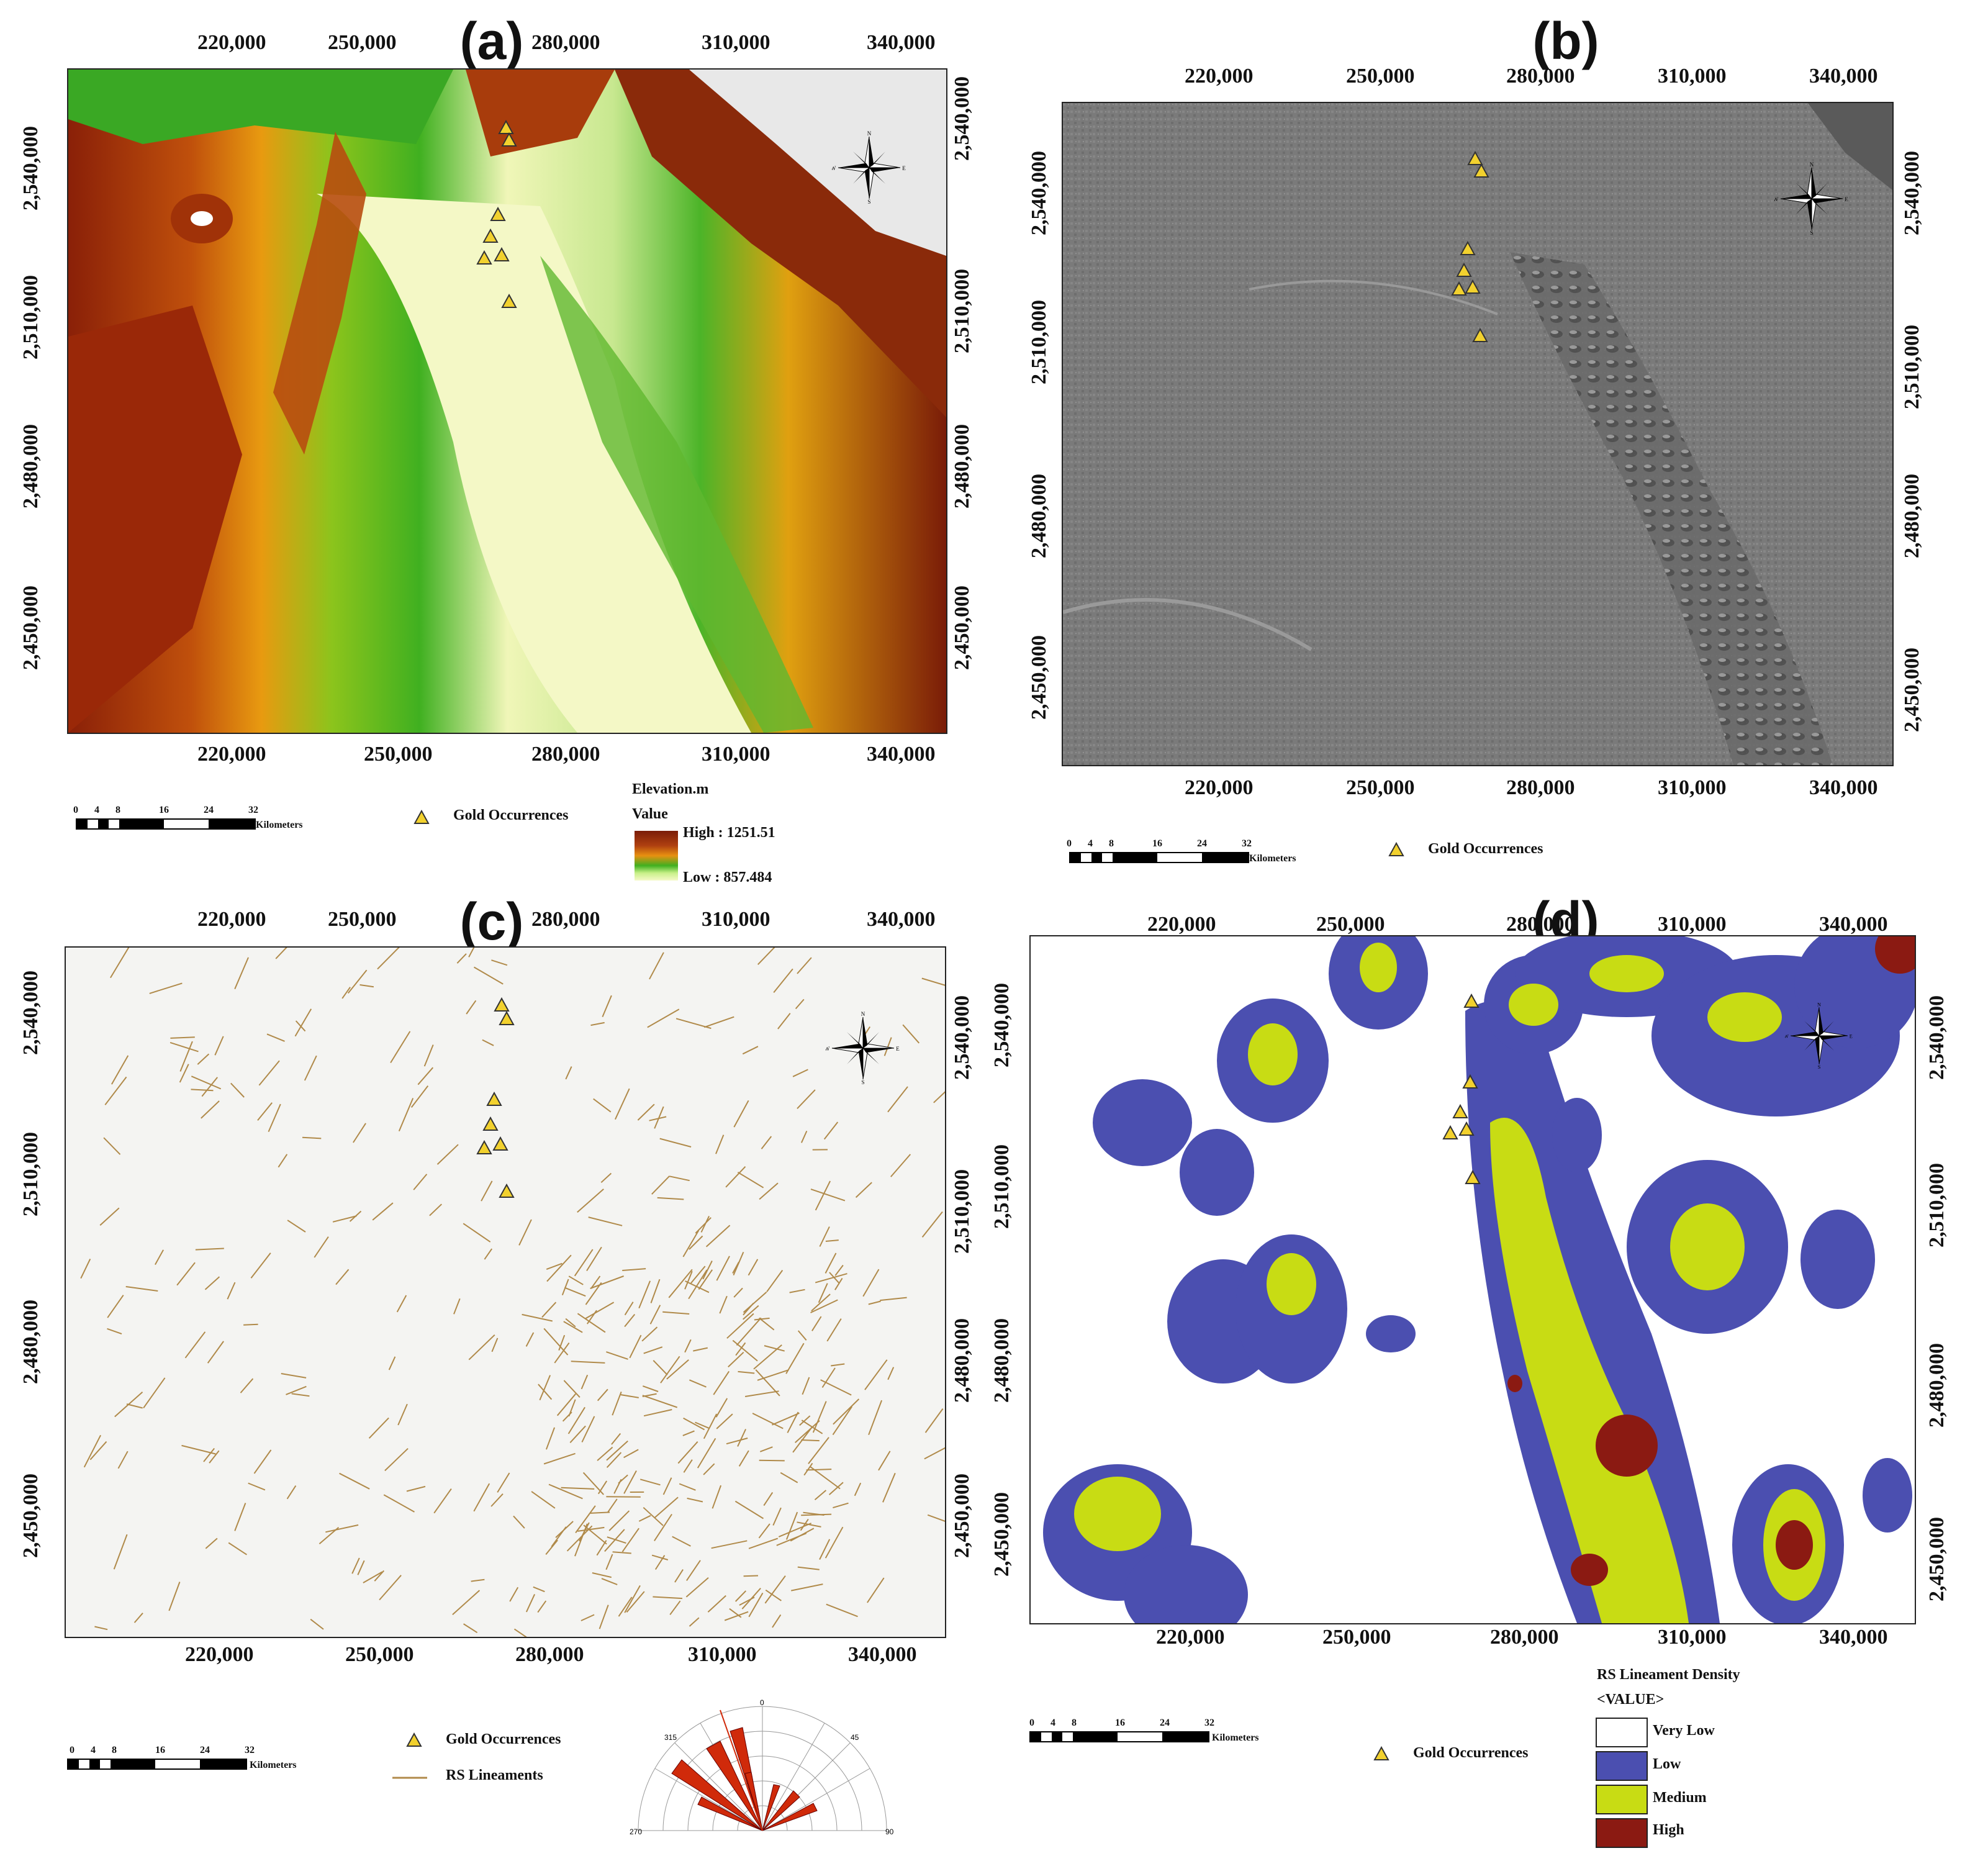 The width and height of the screenshot is (1988, 1861). I want to click on legend-lineament-label: RS Lineaments, so click(494, 1775).